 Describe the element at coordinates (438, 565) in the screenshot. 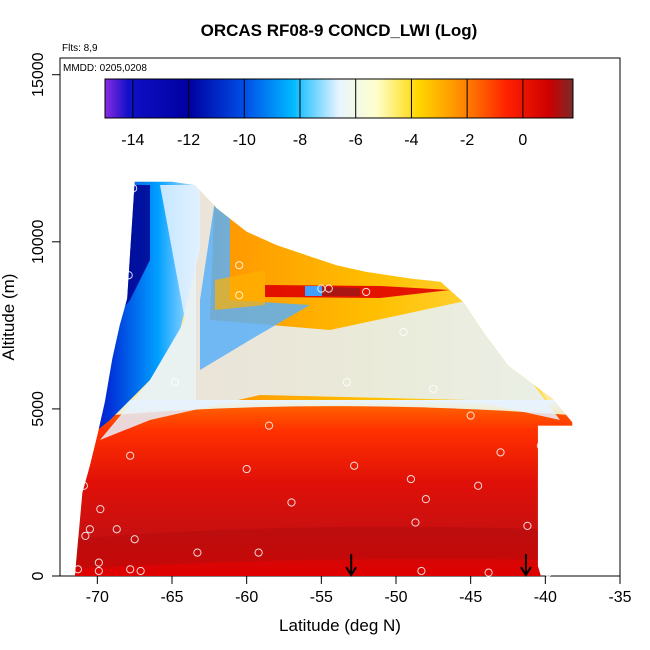

I see `arrows` at that location.